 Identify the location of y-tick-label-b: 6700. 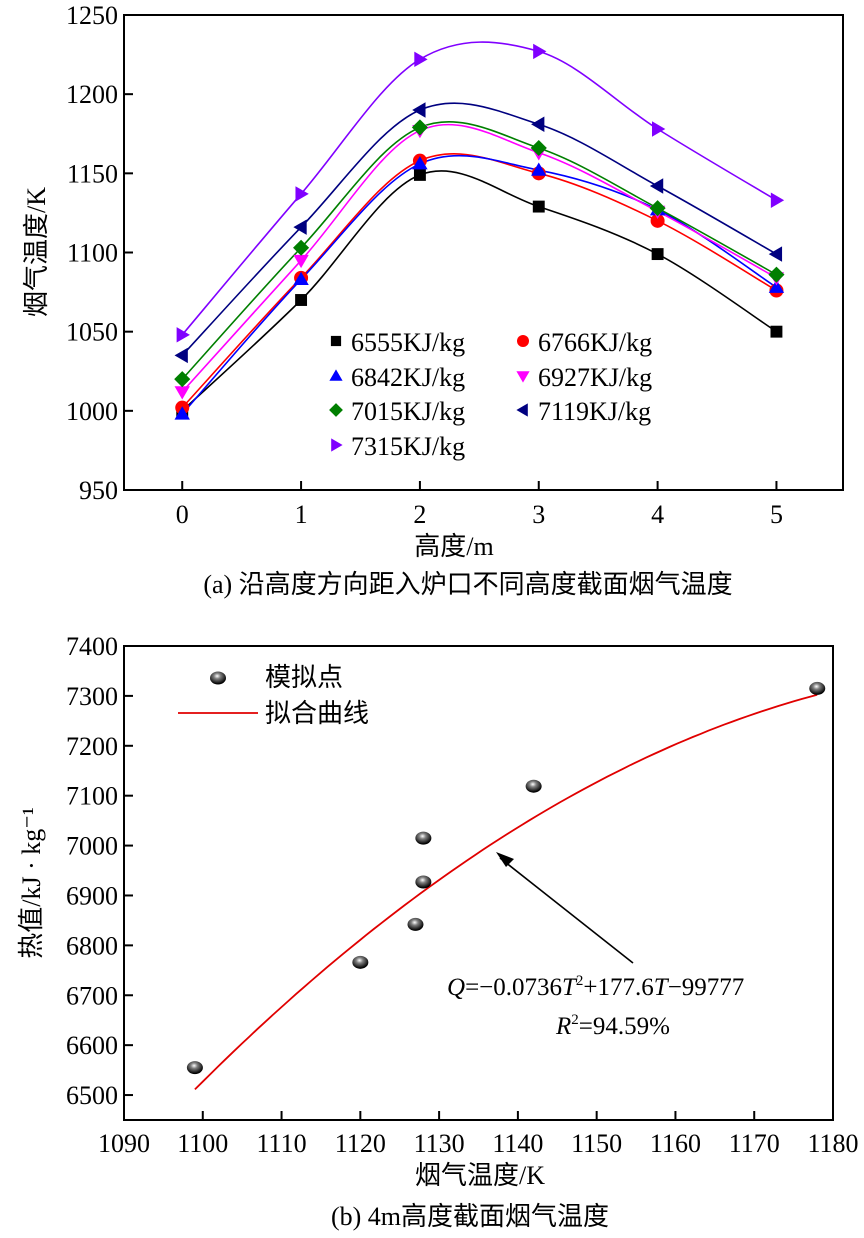
(92, 995).